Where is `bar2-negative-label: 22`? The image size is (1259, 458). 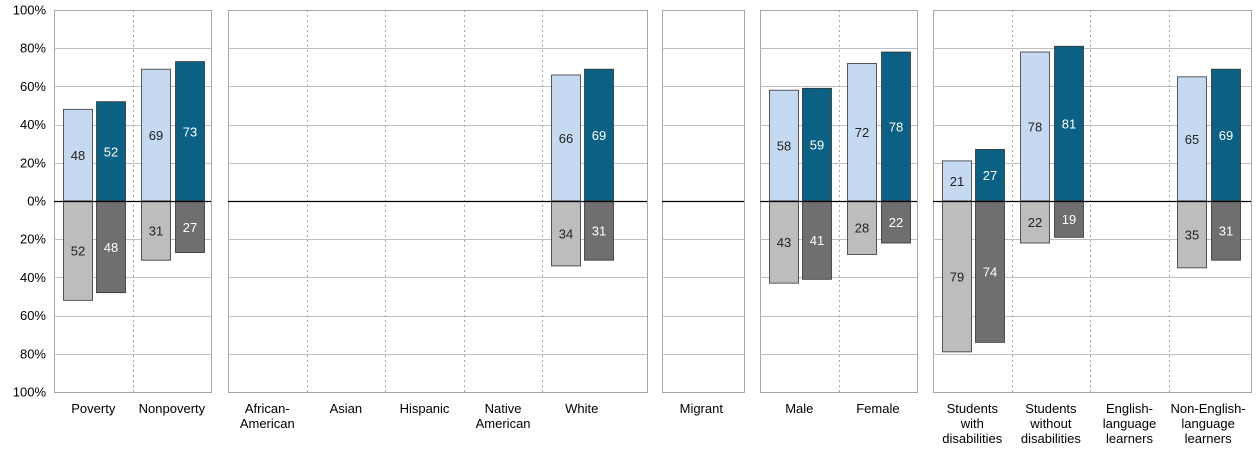 bar2-negative-label: 22 is located at coordinates (896, 222).